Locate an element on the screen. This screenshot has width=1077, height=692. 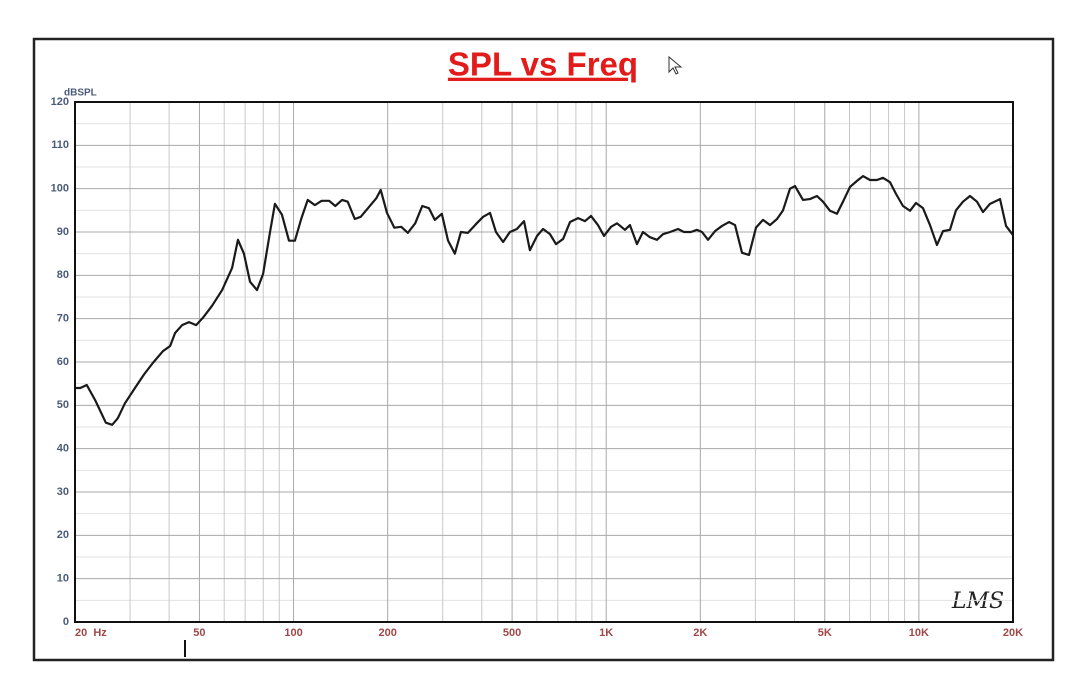
y-axis-label: dBSPL is located at coordinates (80, 93).